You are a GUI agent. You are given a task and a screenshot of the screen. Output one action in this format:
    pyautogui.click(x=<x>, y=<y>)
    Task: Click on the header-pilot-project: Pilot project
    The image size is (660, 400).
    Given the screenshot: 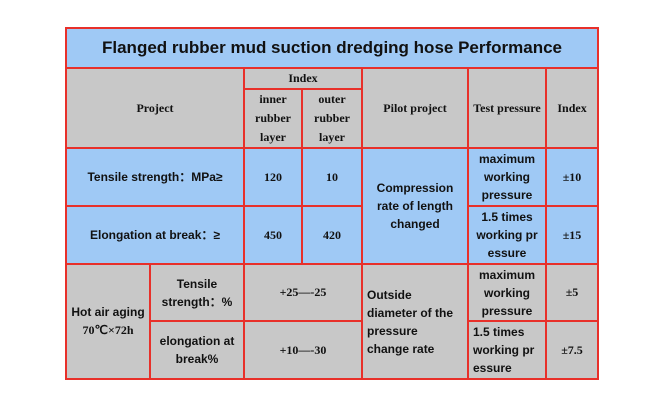 What is the action you would take?
    pyautogui.click(x=415, y=108)
    